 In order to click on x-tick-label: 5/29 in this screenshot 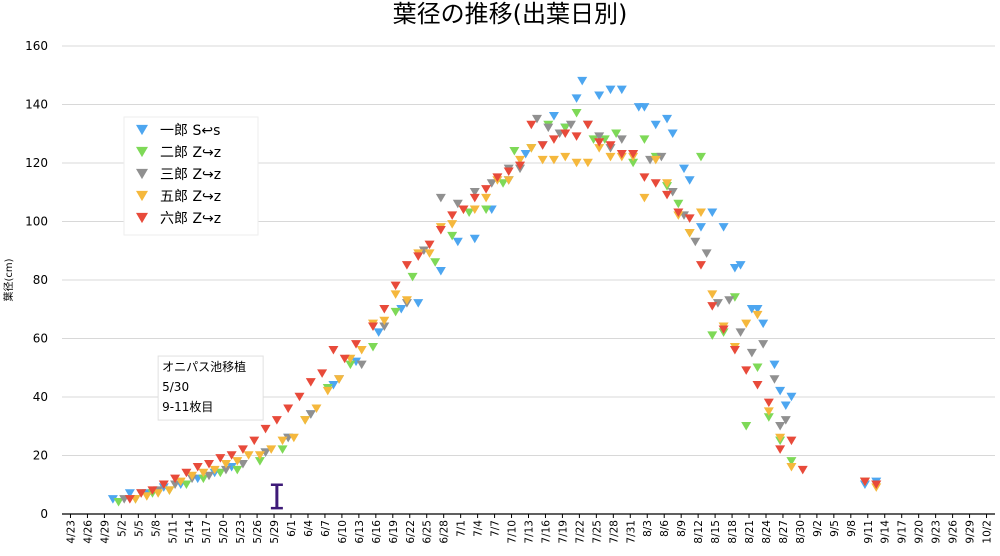, I will do `click(275, 532)`.